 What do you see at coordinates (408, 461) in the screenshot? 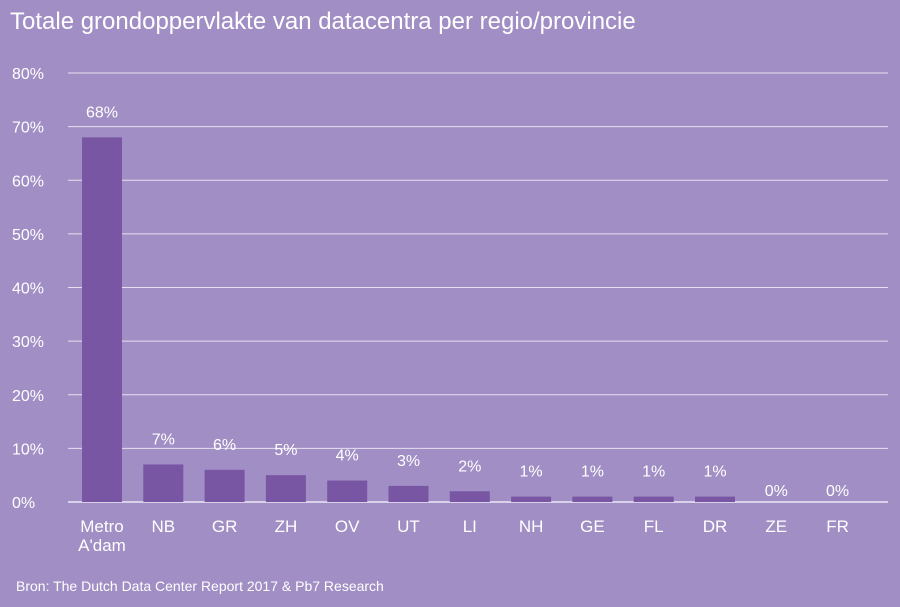
I see `data-label: 3%` at bounding box center [408, 461].